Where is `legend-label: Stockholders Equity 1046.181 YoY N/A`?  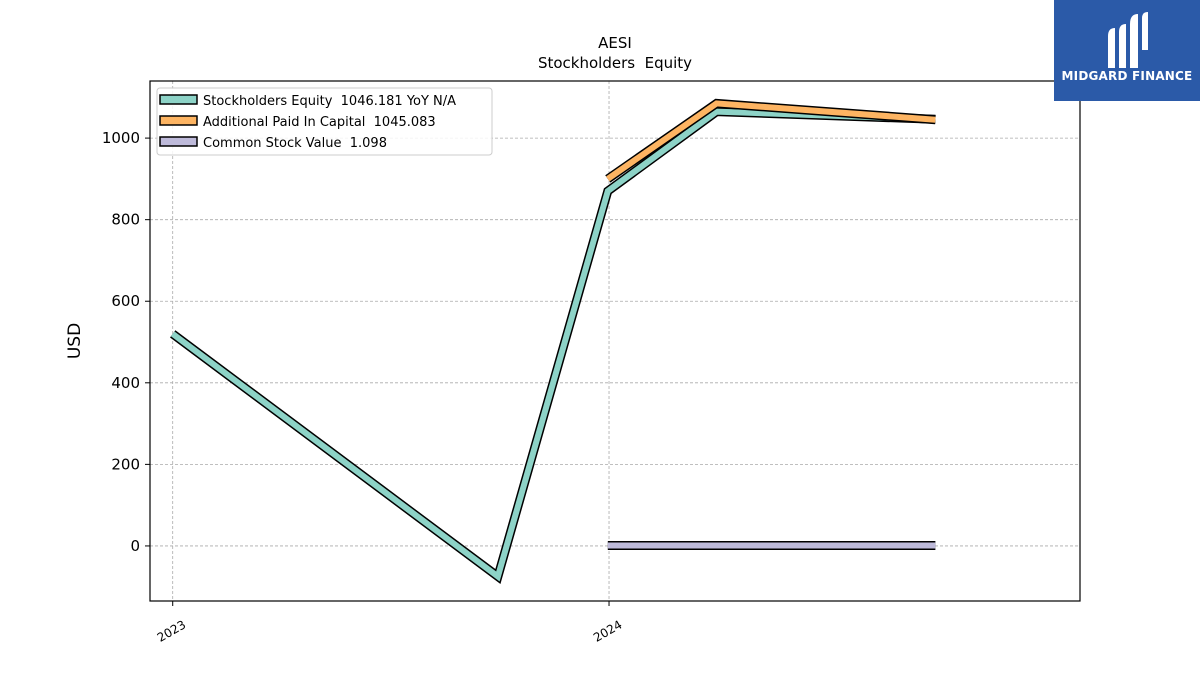
legend-label: Stockholders Equity 1046.181 YoY N/A is located at coordinates (329, 101).